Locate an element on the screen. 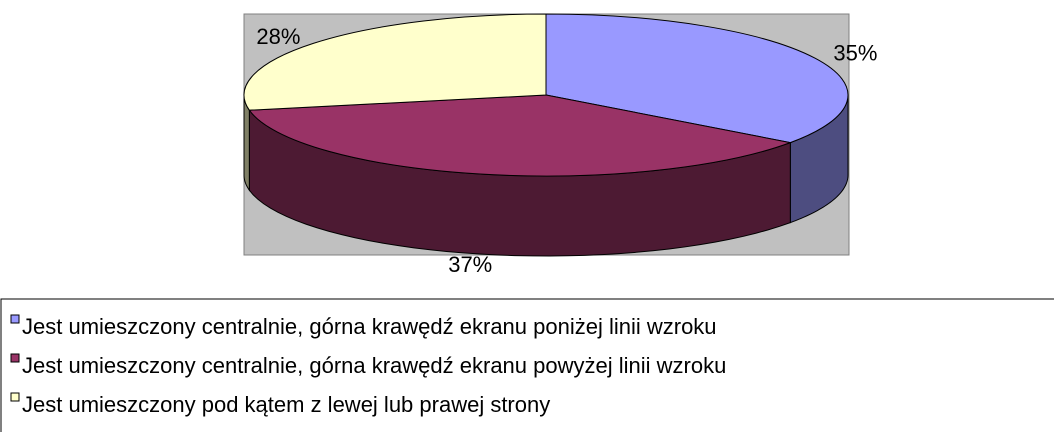 Image resolution: width=1054 pixels, height=437 pixels. data-label: 35% is located at coordinates (855, 52).